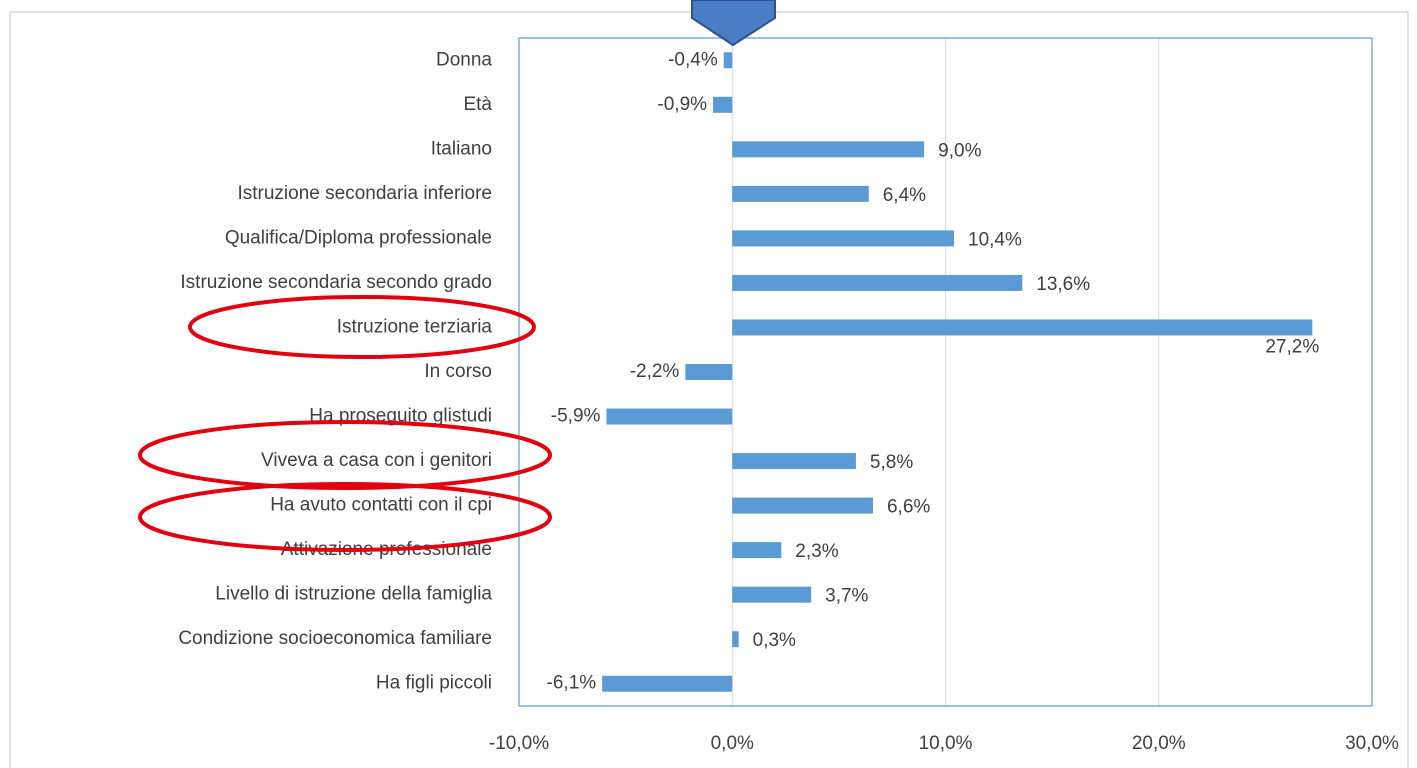 This screenshot has height=768, width=1417. I want to click on data-label: 10,4%, so click(995, 239).